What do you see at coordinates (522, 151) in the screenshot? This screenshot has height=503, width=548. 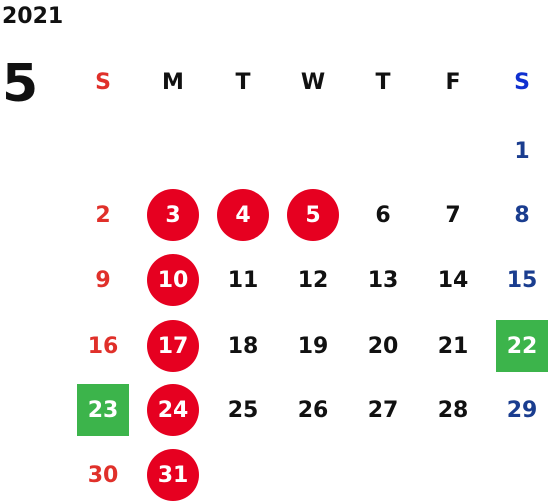 I see `calendar-day: 1` at bounding box center [522, 151].